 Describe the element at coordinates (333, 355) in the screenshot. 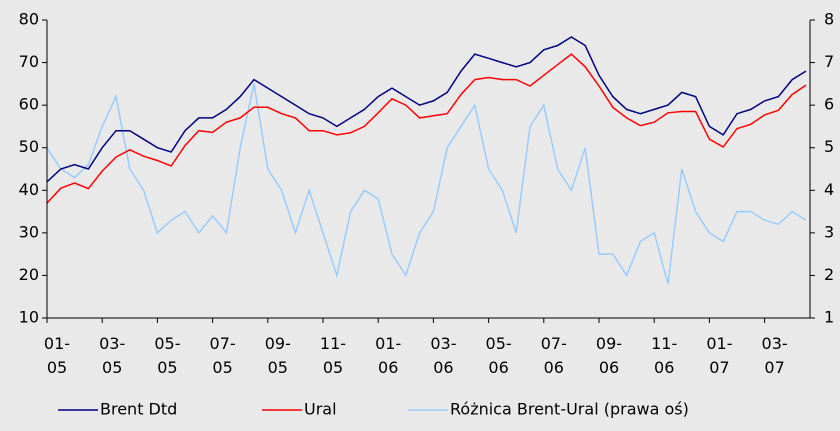

I see `x-tick-label: 11-05` at that location.